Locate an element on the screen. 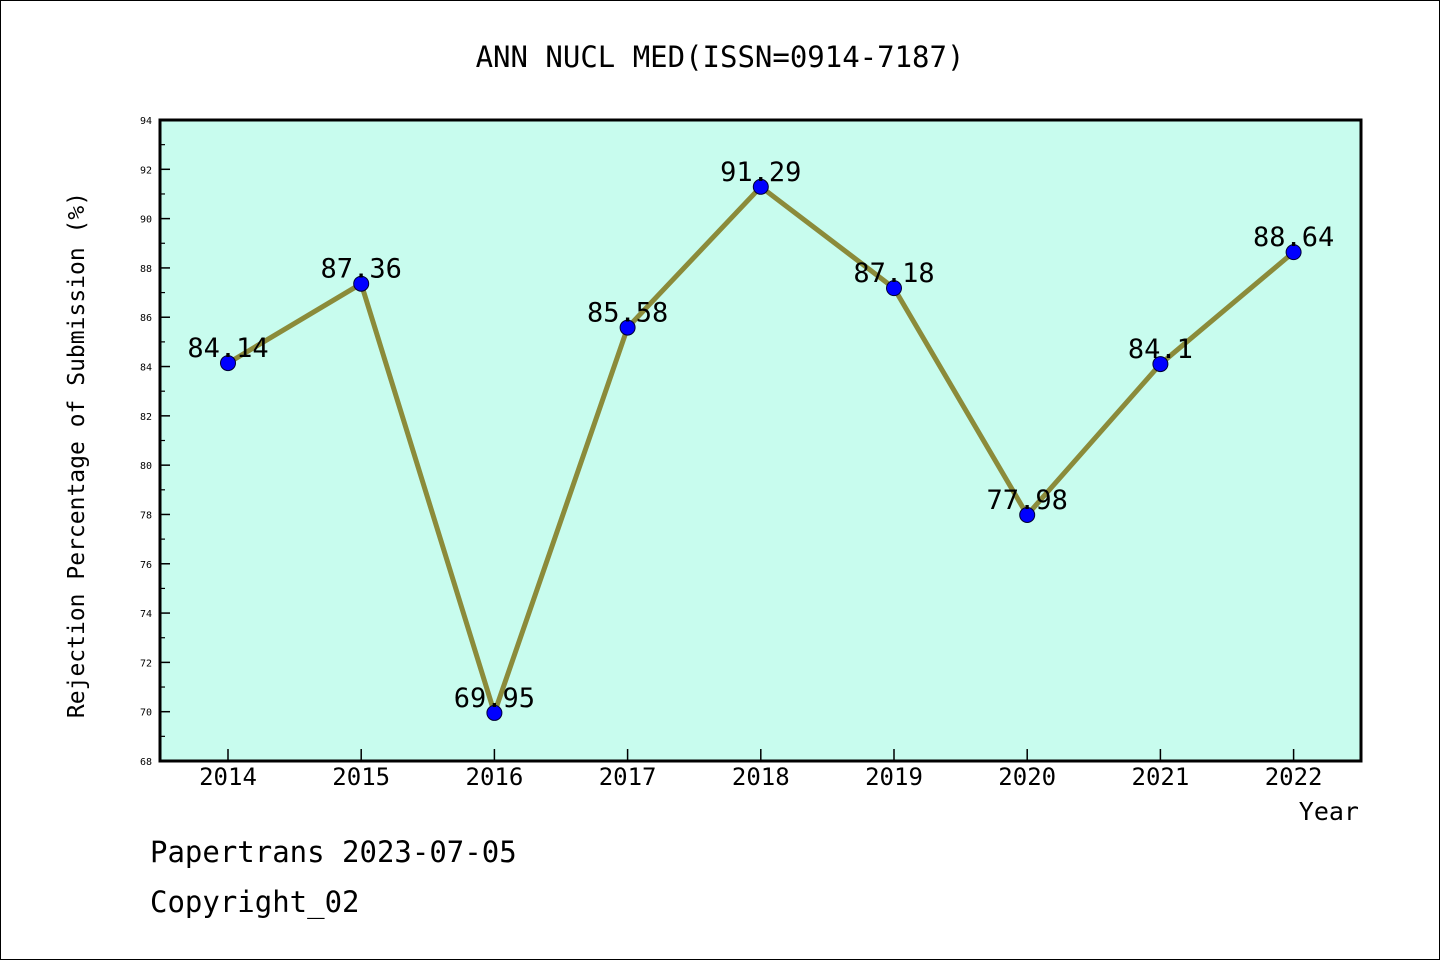  y-axis: 68 70 72 74 76 78 80 82 84 86 88 90 92 94 is located at coordinates (155, 442).